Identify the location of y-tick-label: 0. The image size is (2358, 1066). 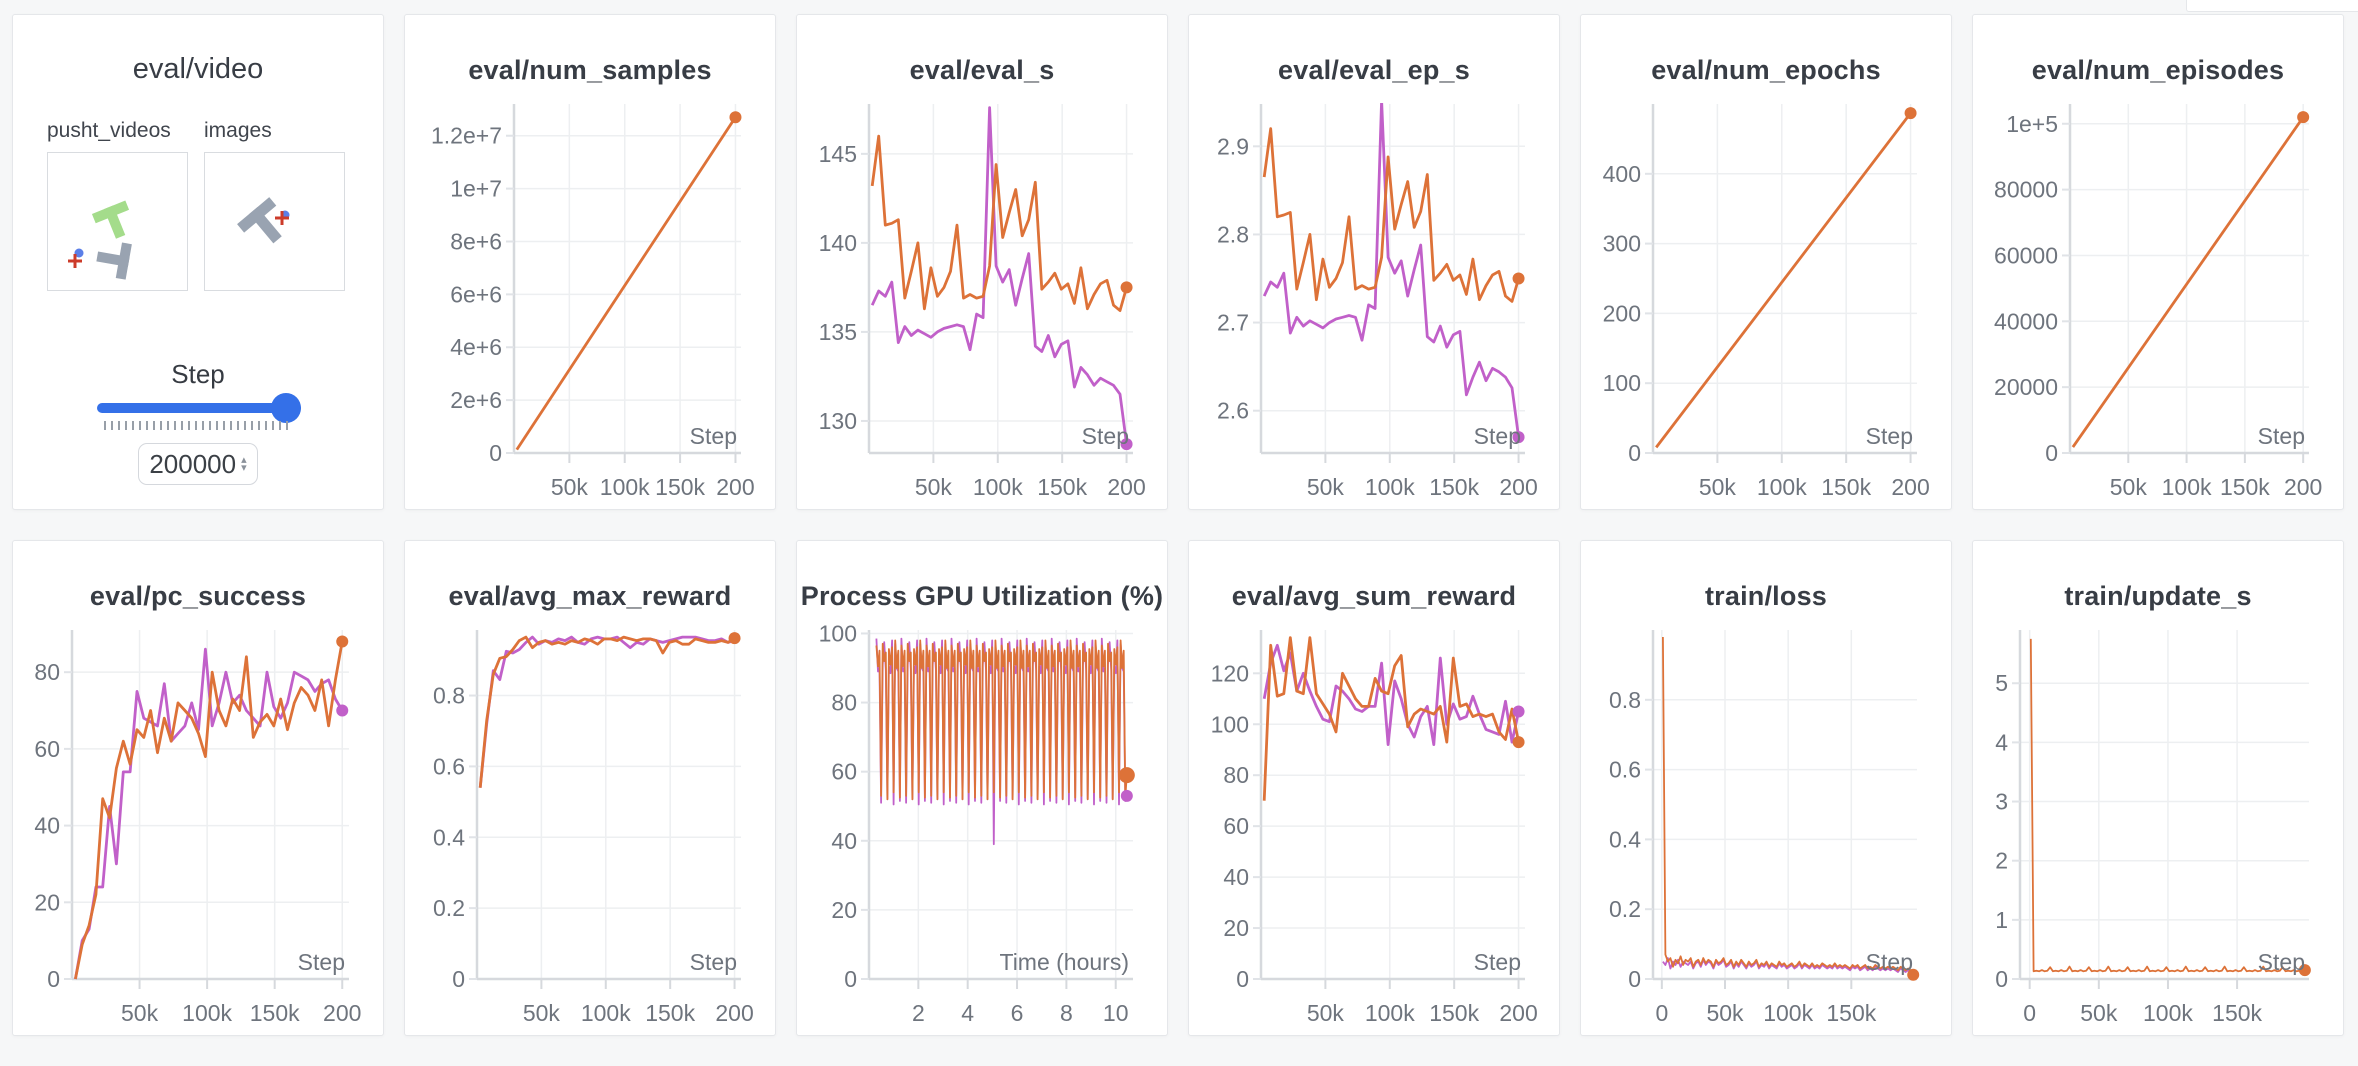
(1634, 453).